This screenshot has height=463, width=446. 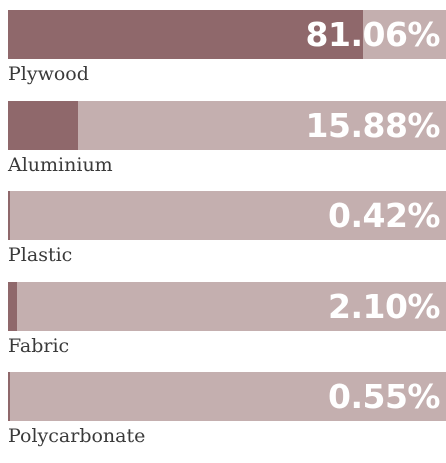 I want to click on bar-track: 2.10%, so click(x=227, y=306).